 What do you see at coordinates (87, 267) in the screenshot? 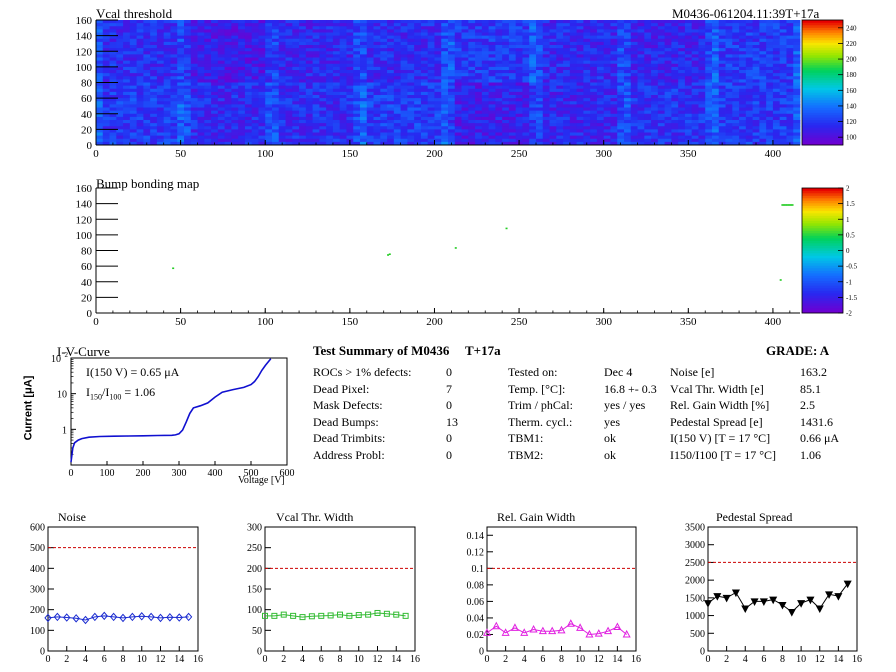
I see `bump-y-tick-label: 60` at bounding box center [87, 267].